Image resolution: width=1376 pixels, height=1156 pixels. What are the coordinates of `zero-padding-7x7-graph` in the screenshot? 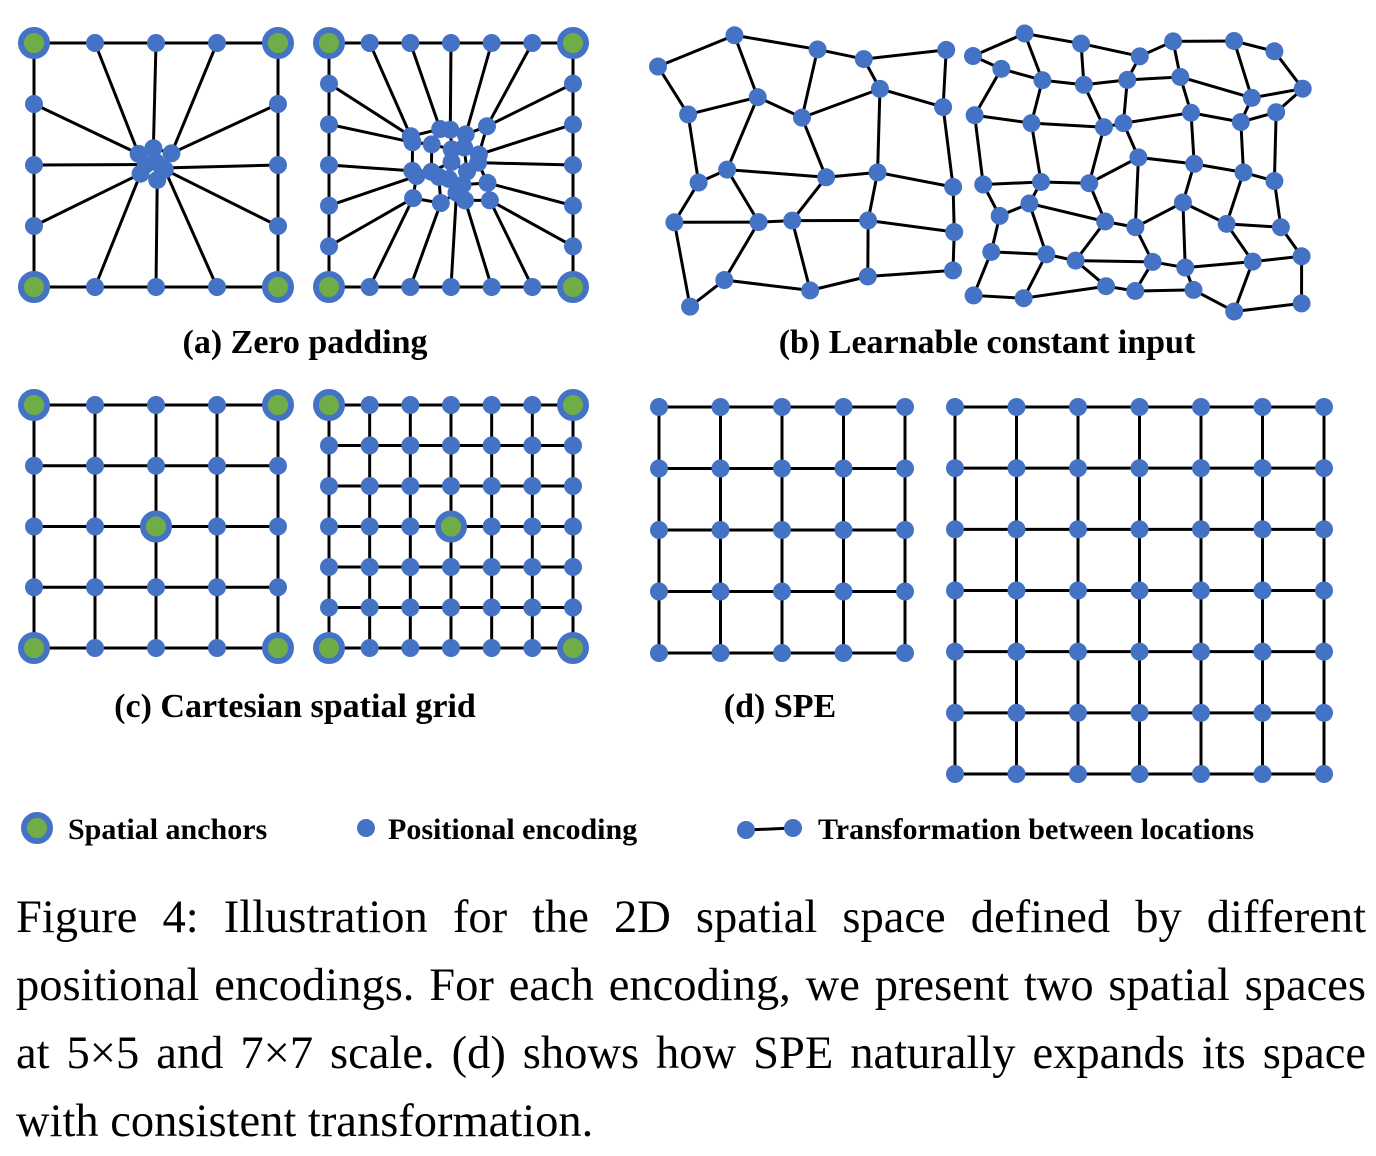 It's located at (451, 165).